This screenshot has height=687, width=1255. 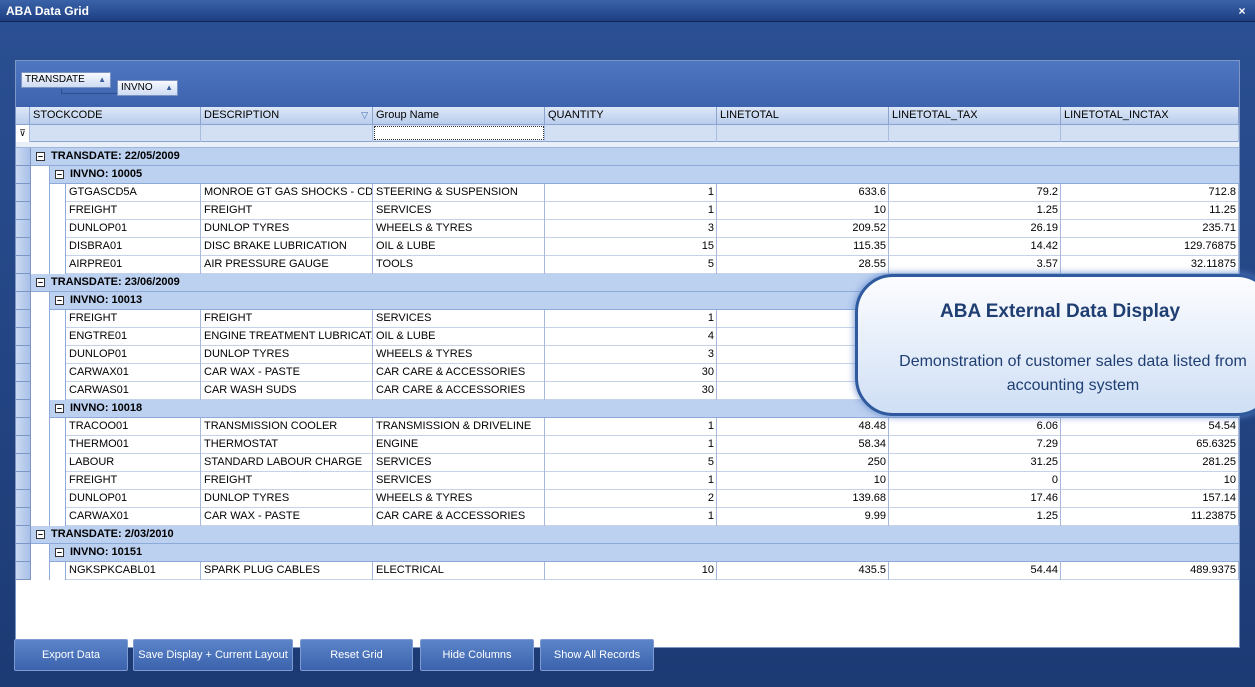 I want to click on table-cell: OIL & LUBE, so click(x=459, y=337).